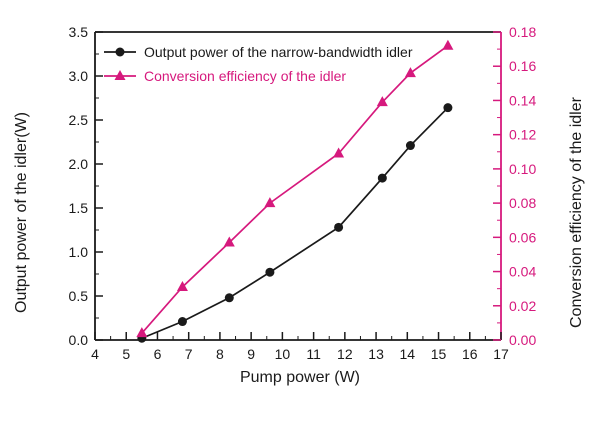 The height and width of the screenshot is (425, 600). Describe the element at coordinates (21, 212) in the screenshot. I see `left-axis-title: Output power of the idler(W)` at that location.